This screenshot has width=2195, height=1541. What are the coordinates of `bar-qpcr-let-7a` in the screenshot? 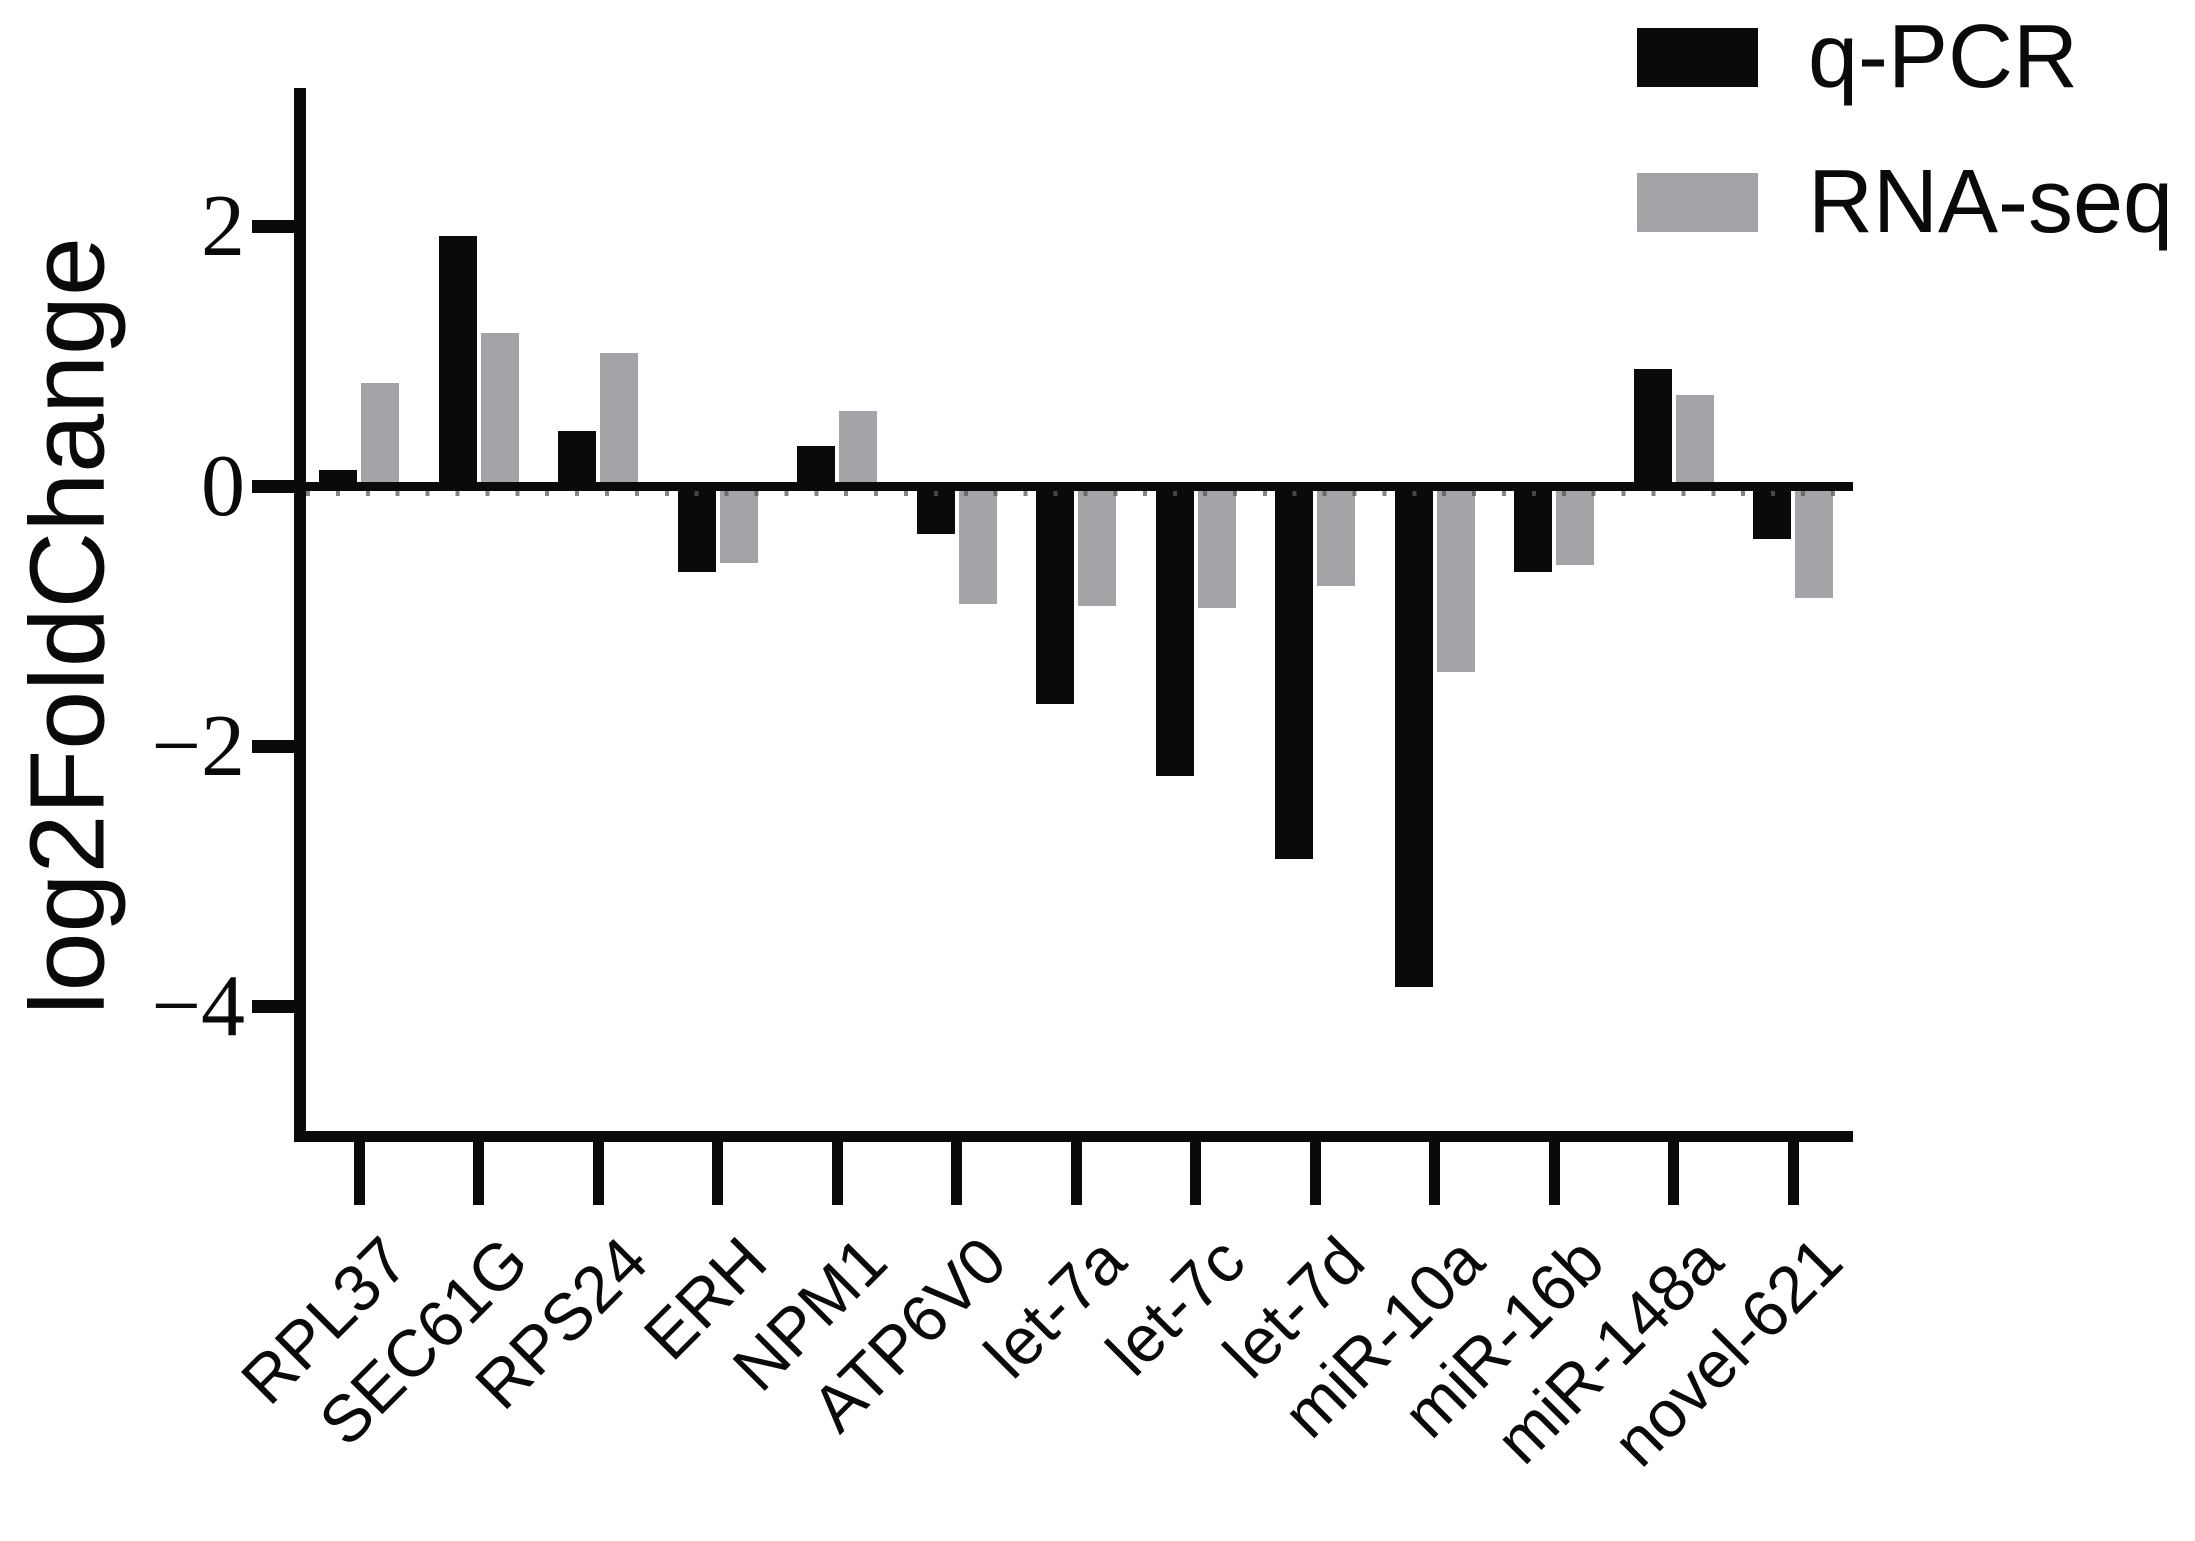 It's located at (1055, 593).